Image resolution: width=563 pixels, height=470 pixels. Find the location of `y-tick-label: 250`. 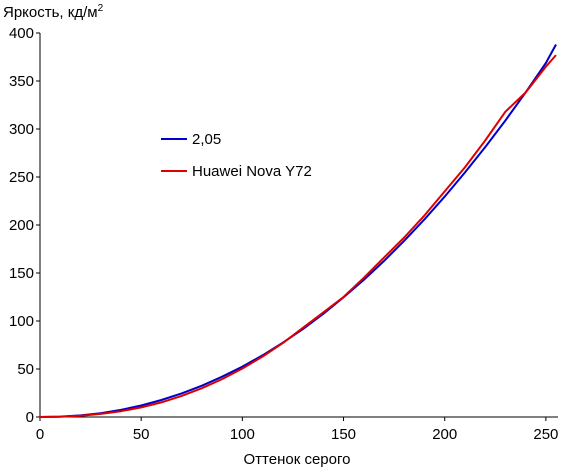

y-tick-label: 250 is located at coordinates (21, 177).